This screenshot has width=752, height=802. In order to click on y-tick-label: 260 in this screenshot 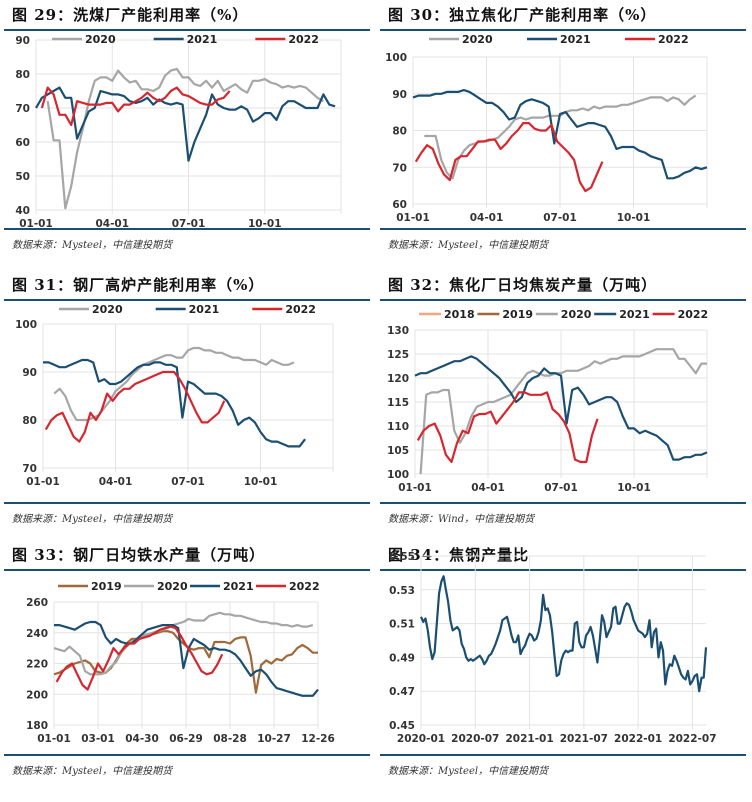, I will do `click(37, 603)`.